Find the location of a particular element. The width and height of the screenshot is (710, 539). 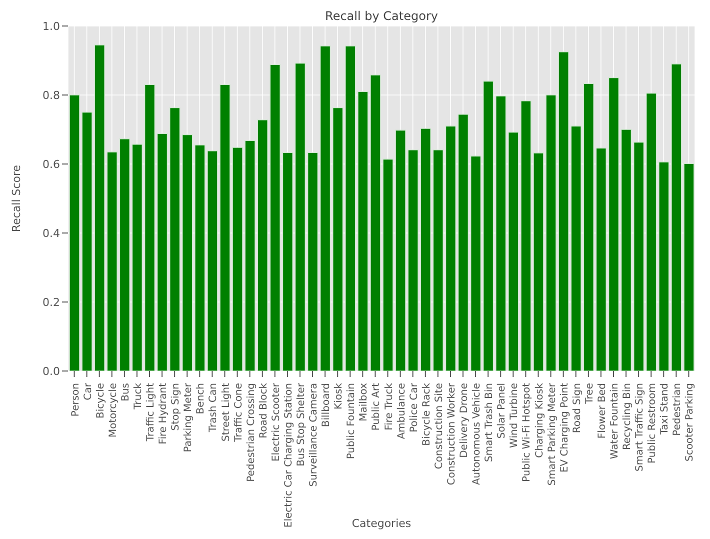

y-tick-label: 0.6 is located at coordinates (51, 164).